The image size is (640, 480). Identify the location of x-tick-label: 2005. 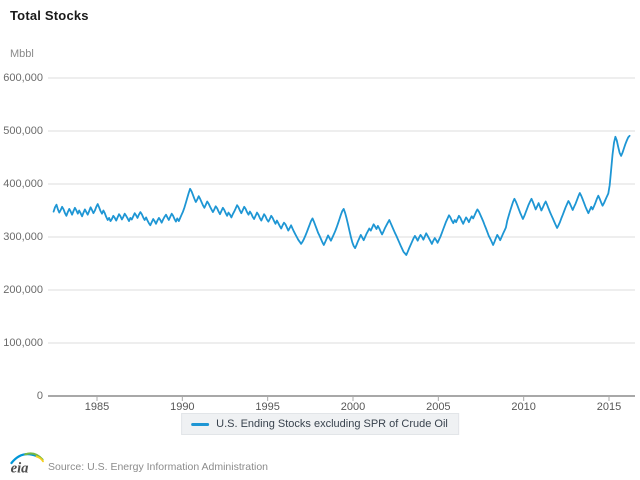
(438, 407).